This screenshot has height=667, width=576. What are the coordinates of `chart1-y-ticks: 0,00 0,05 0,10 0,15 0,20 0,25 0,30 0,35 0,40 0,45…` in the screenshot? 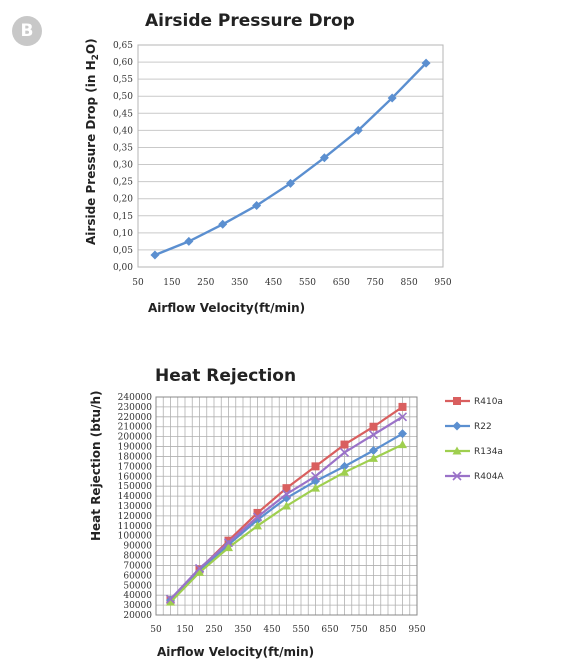 It's located at (123, 157).